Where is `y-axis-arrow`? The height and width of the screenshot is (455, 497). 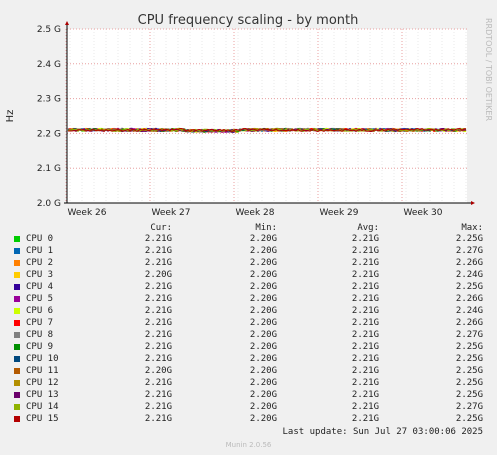 y-axis-arrow is located at coordinates (67, 23).